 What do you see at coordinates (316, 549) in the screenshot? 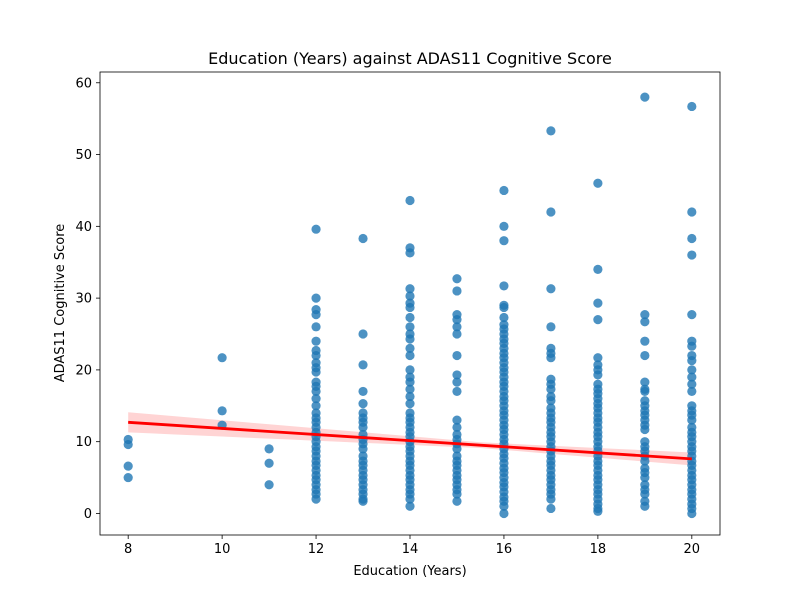
I see `x-tick-label: 12` at bounding box center [316, 549].